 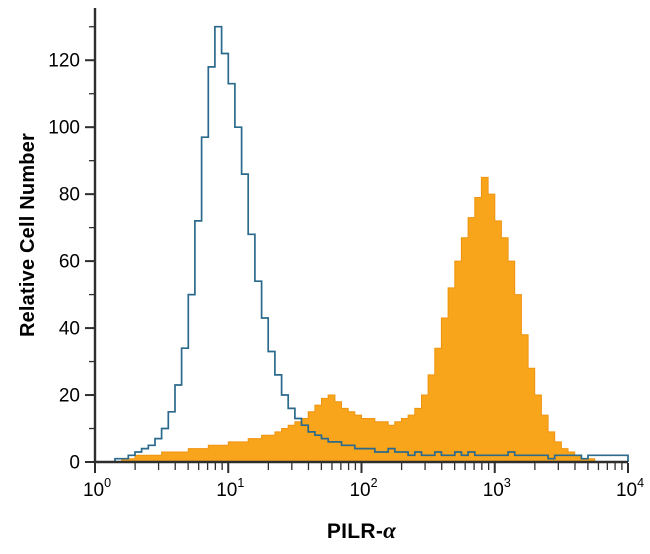 I want to click on y-axis-ticks, so click(x=90, y=244).